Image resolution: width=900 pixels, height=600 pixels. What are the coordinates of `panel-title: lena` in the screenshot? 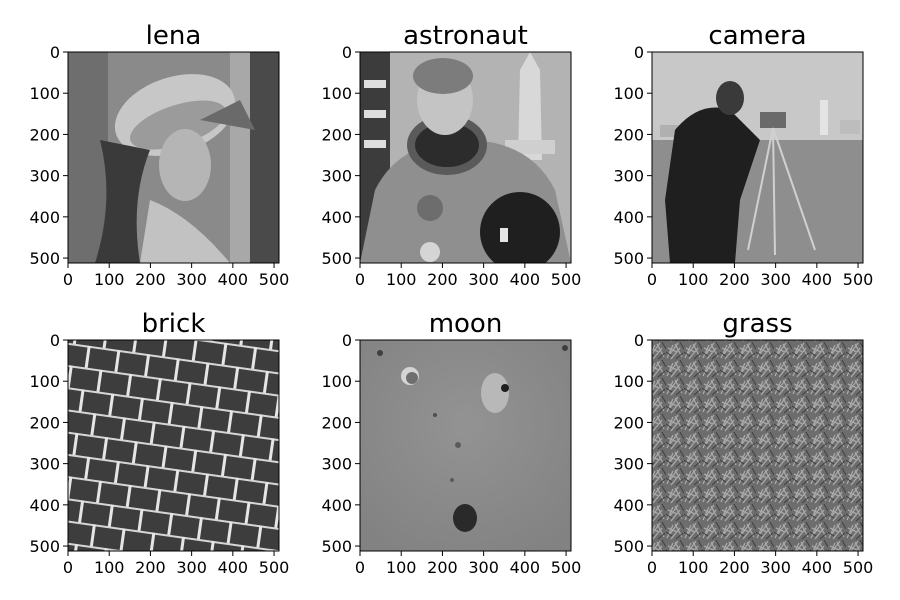 It's located at (174, 36).